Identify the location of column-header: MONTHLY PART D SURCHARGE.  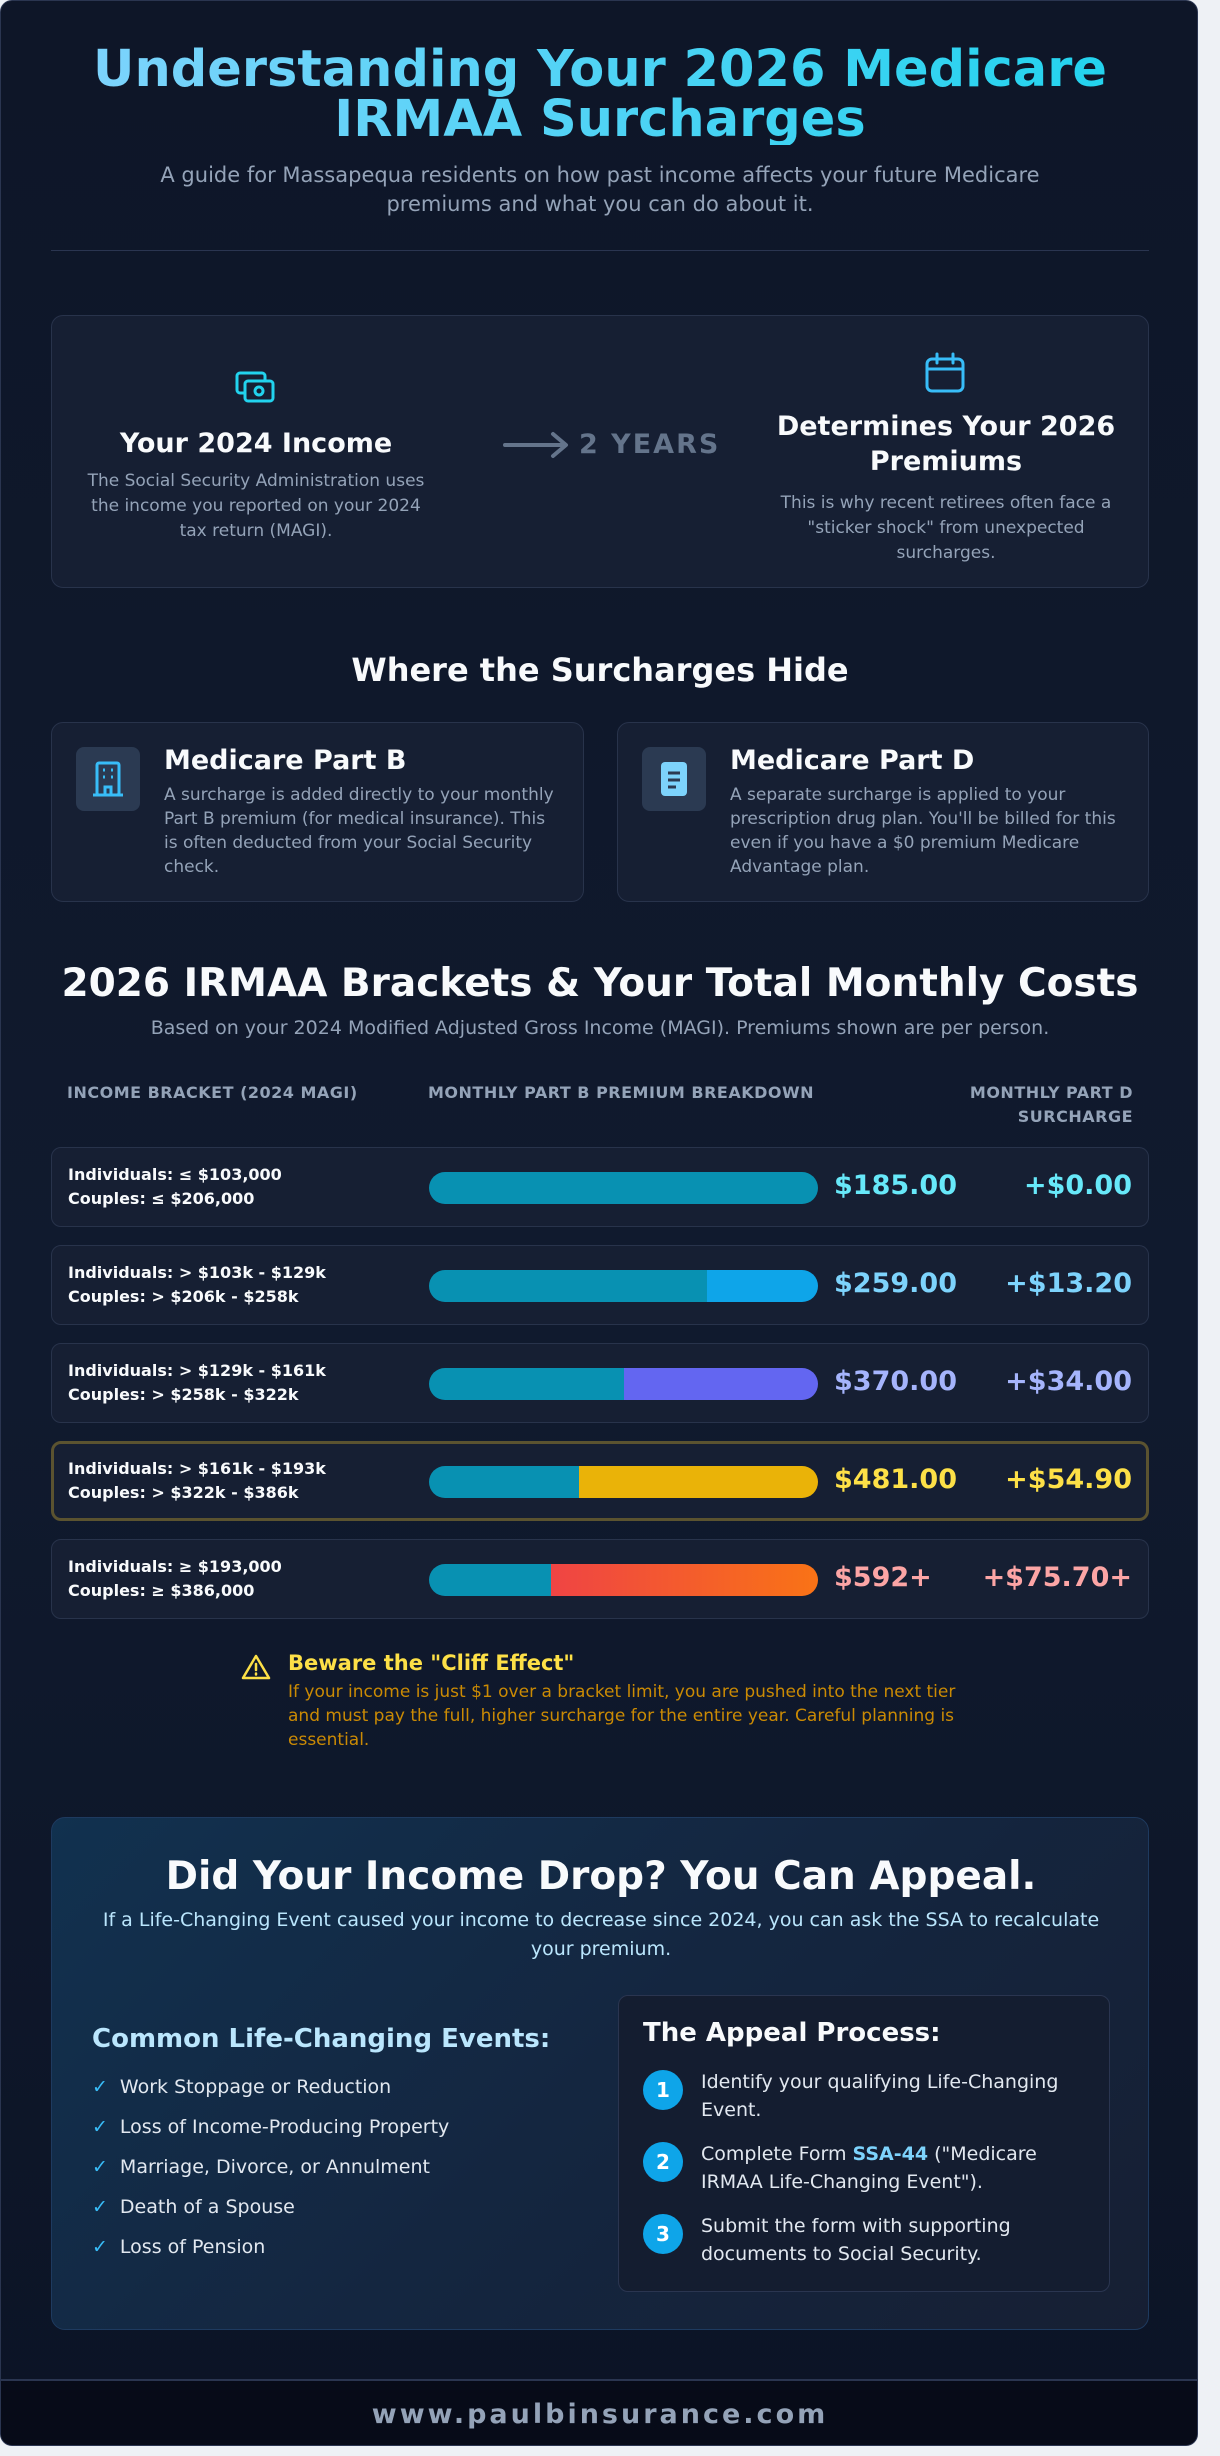
(1051, 1104).